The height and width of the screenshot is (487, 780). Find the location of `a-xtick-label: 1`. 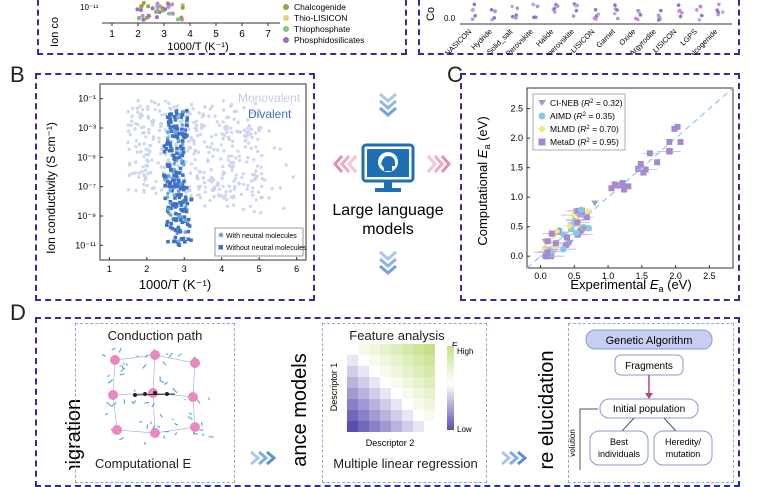

a-xtick-label: 1 is located at coordinates (112, 34).